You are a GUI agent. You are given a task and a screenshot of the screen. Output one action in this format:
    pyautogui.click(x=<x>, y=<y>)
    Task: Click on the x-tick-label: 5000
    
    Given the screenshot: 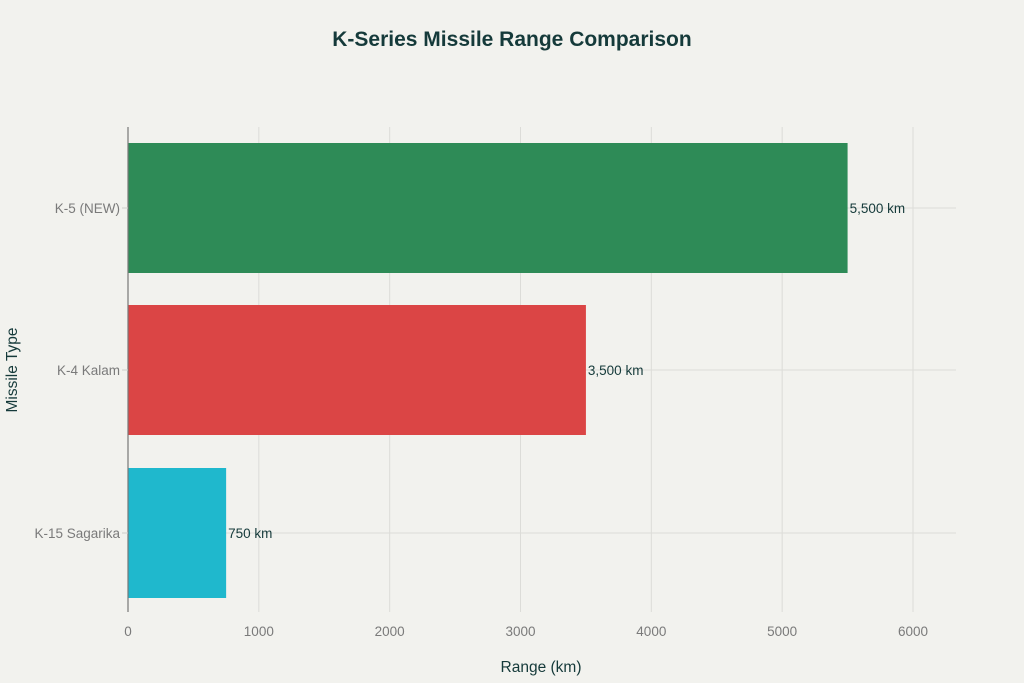 What is the action you would take?
    pyautogui.click(x=782, y=631)
    